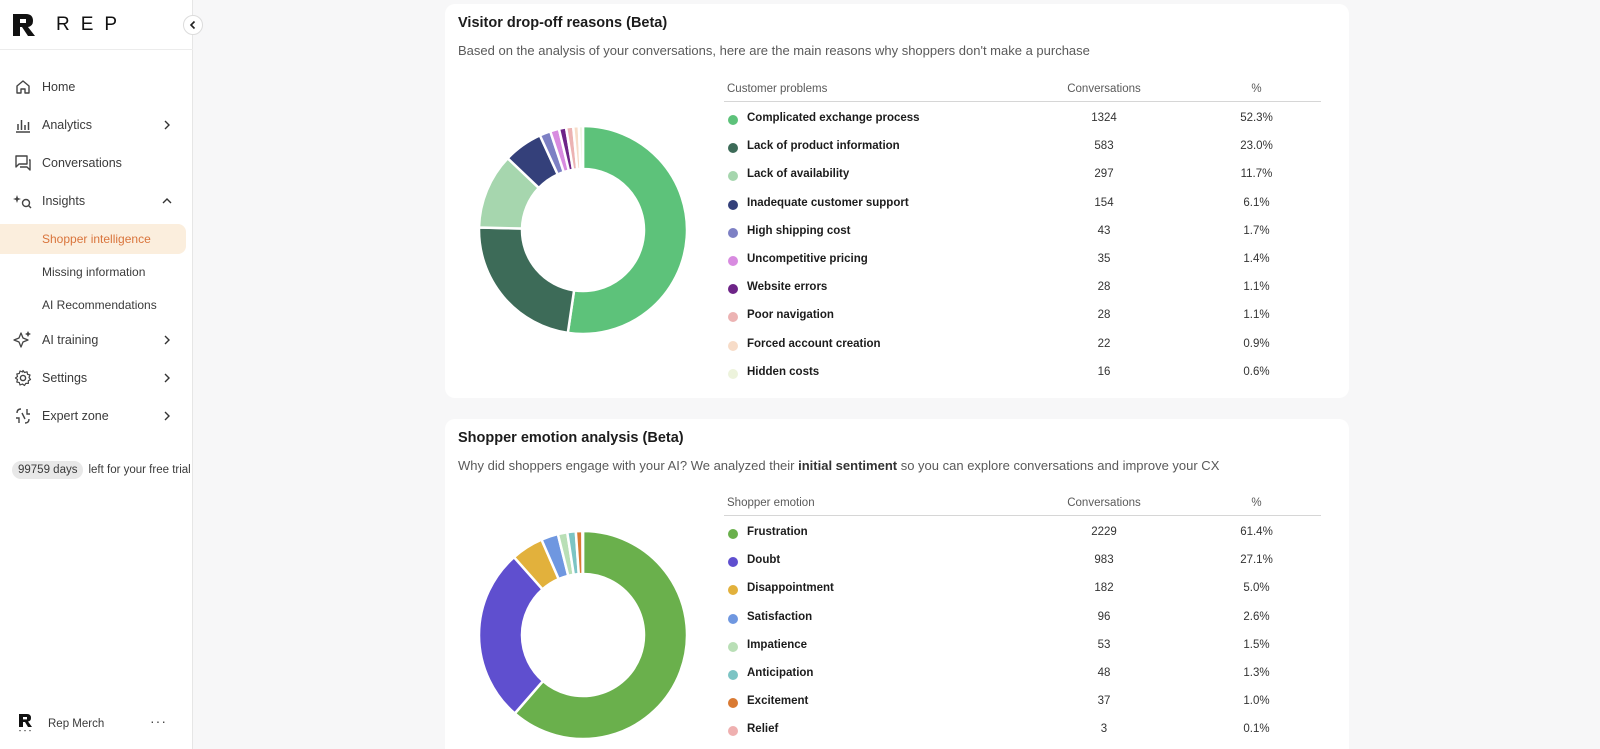 This screenshot has height=749, width=1600. I want to click on sidebar-item-label: Expert zone, so click(75, 416).